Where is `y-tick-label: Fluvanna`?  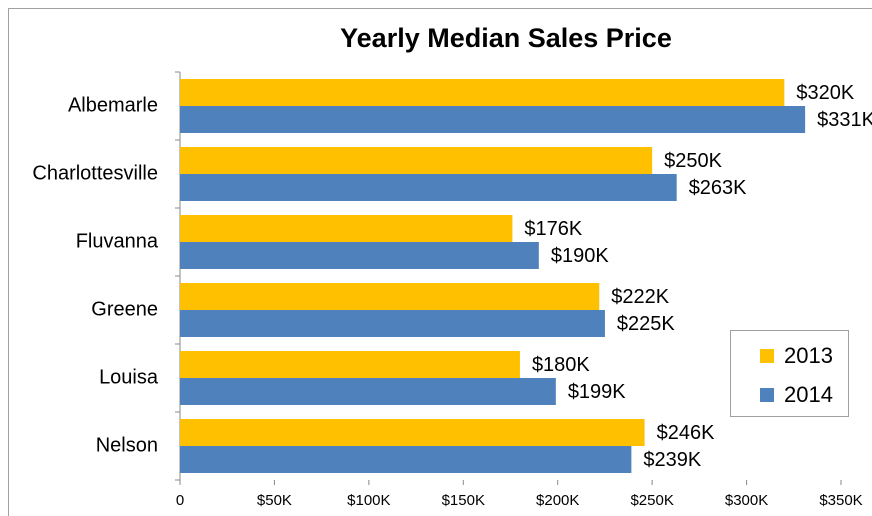 y-tick-label: Fluvanna is located at coordinates (117, 241).